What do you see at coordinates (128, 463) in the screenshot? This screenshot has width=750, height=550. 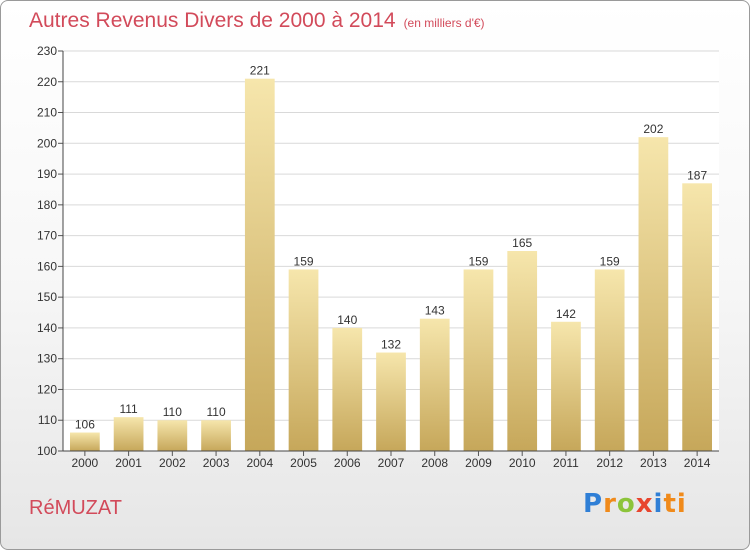 I see `x-tick-label: 2001` at bounding box center [128, 463].